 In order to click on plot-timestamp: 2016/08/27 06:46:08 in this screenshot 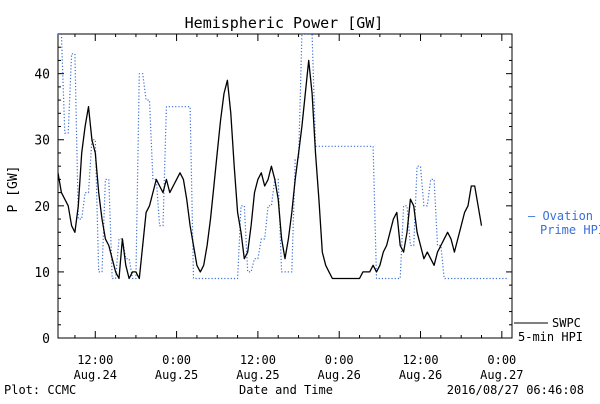, I will do `click(515, 390)`.